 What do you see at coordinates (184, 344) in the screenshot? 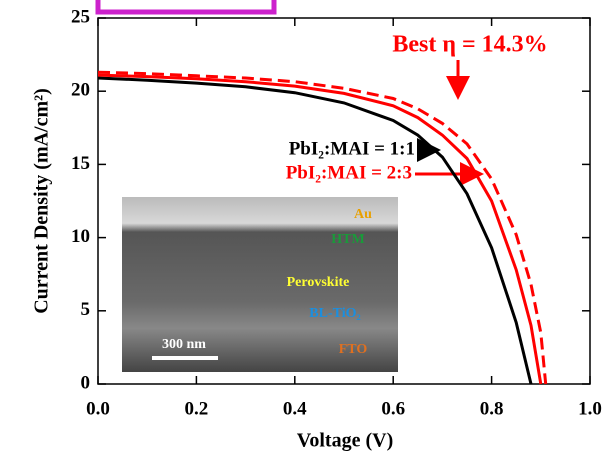
I see `scale-label: 300 nm` at bounding box center [184, 344].